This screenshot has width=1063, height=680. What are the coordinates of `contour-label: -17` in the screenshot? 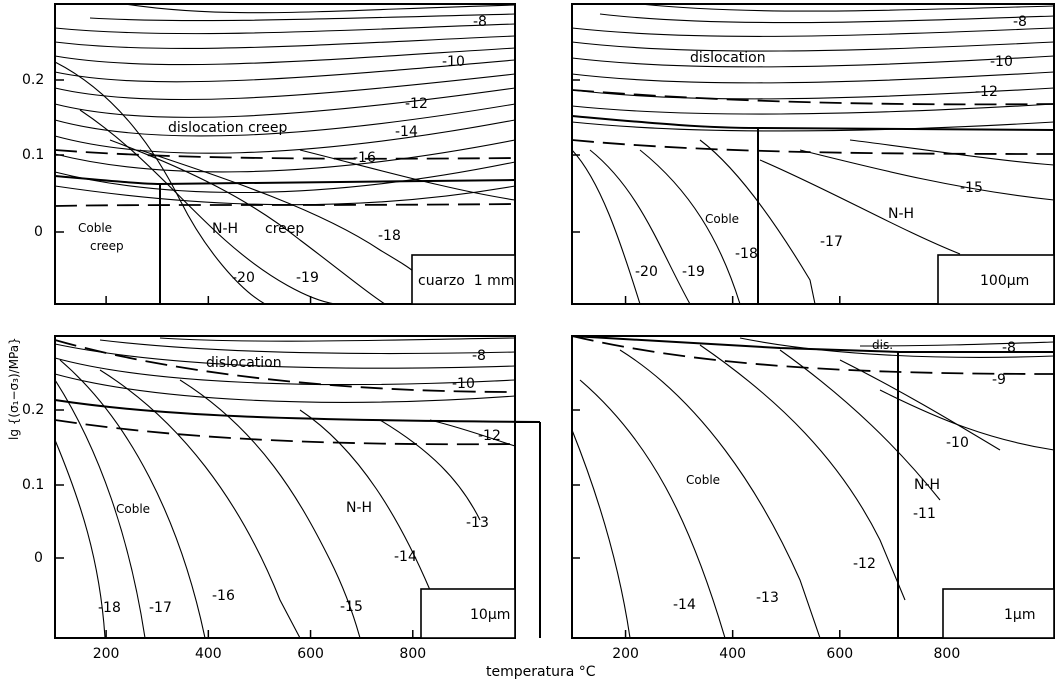 It's located at (160, 608).